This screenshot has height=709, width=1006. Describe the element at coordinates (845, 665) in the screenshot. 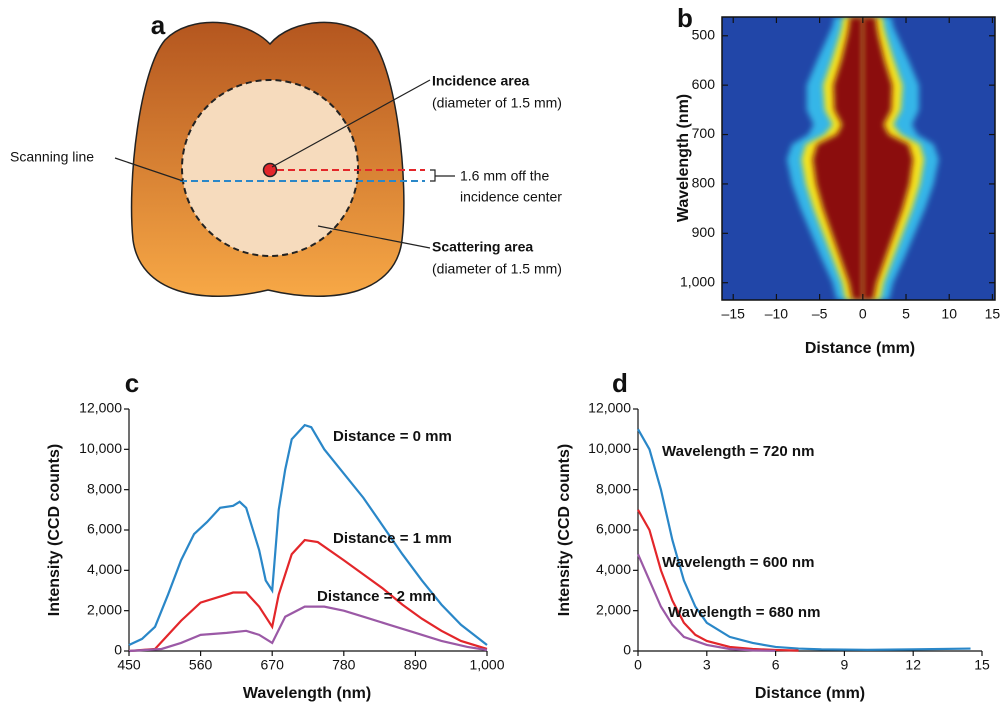

I see `x-tick-label: 9` at that location.